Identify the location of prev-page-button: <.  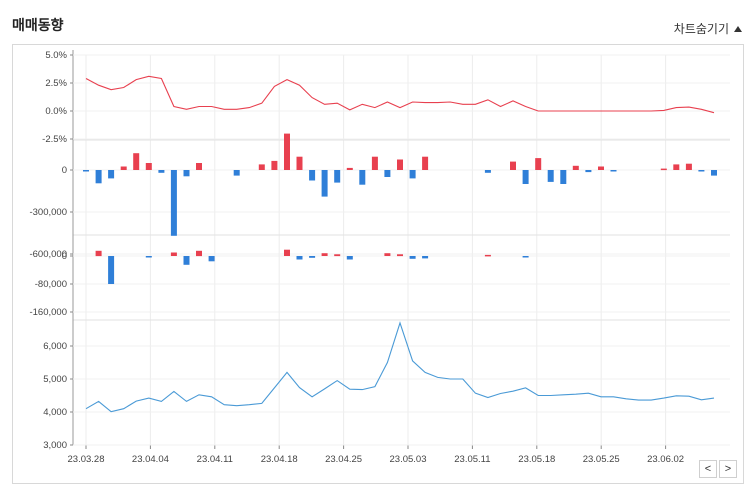
(708, 469).